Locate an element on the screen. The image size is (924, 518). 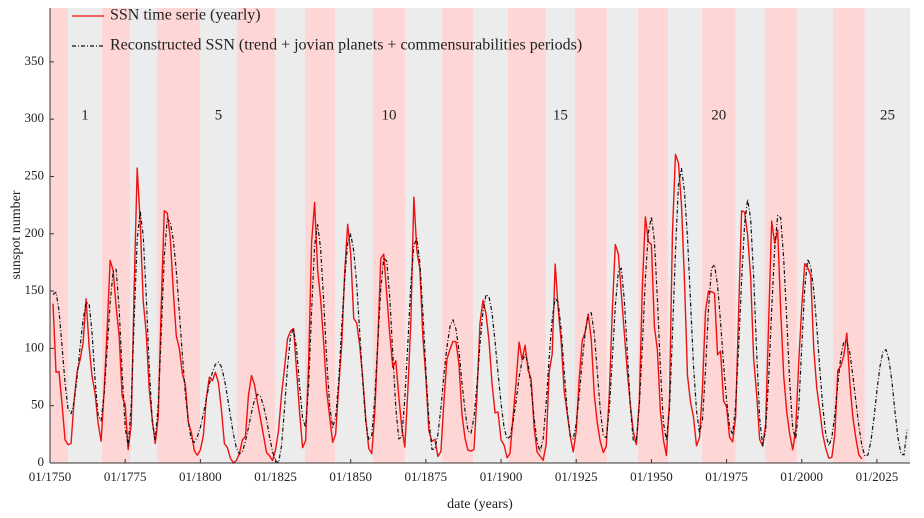
cycle-label: 15 is located at coordinates (560, 115).